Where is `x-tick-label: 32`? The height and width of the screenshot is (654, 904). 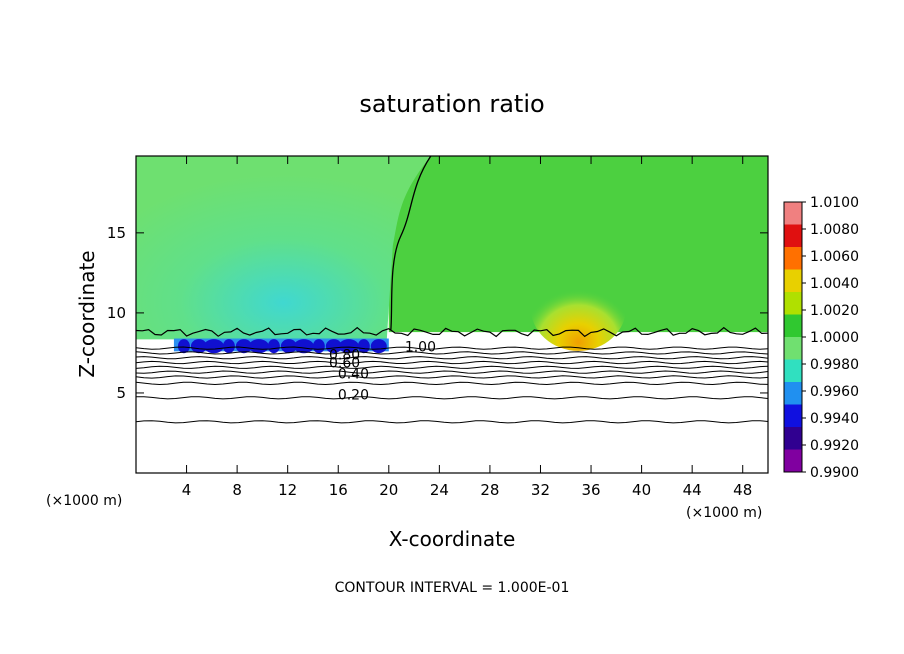 x-tick-label: 32 is located at coordinates (540, 490).